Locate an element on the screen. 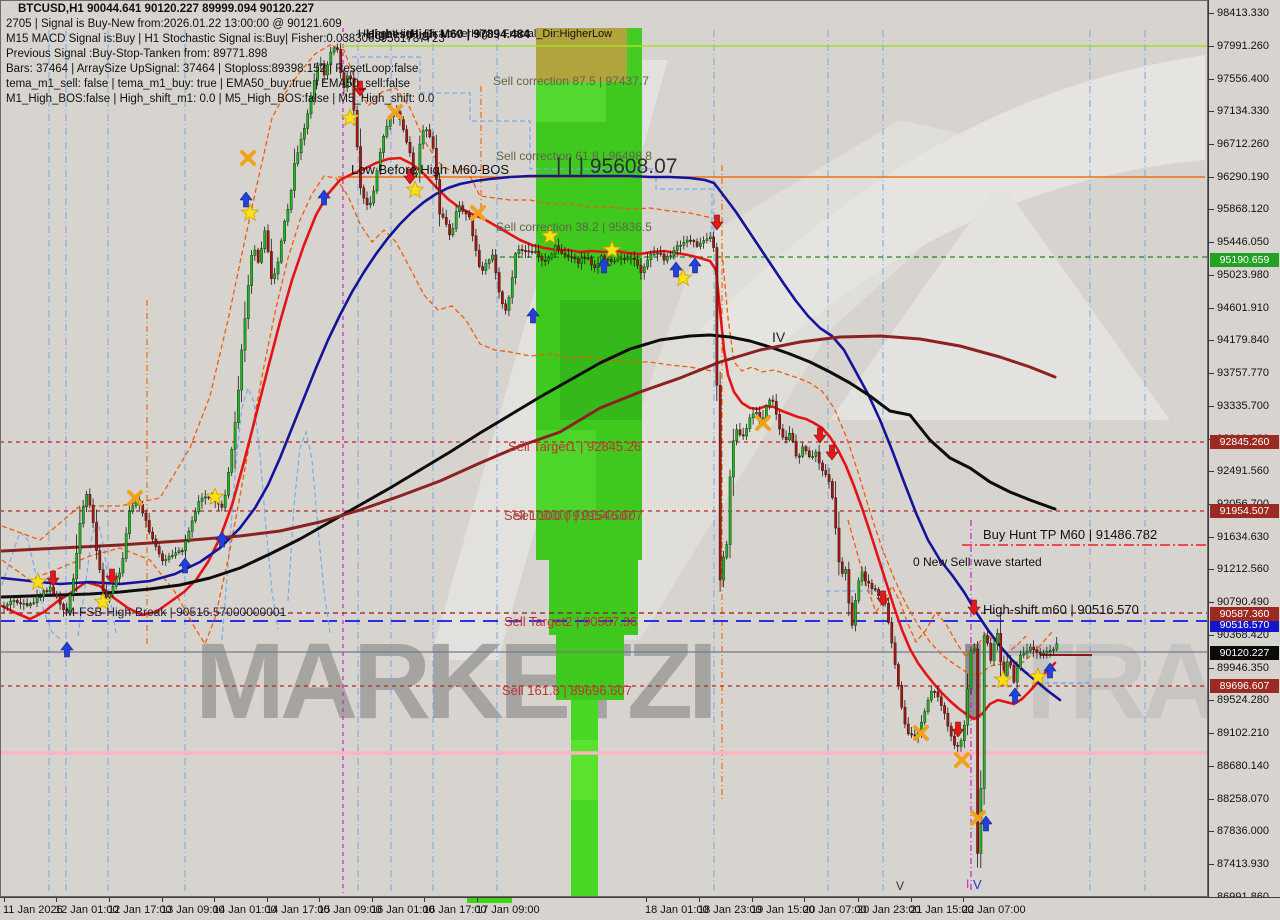  watermark: MARKETZIITRADE is located at coordinates (701, 680).